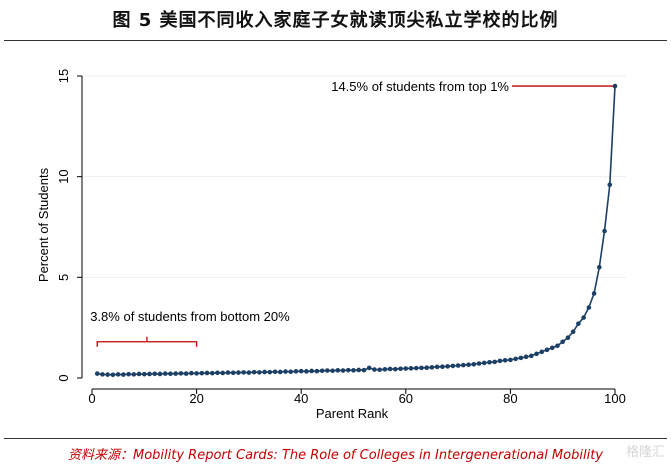 This screenshot has height=465, width=671. I want to click on x-tick-label: 100, so click(615, 398).